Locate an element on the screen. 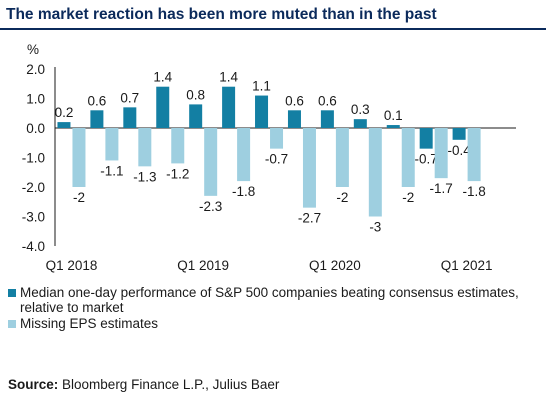 The height and width of the screenshot is (401, 546). data-label: 0.1 is located at coordinates (393, 115).